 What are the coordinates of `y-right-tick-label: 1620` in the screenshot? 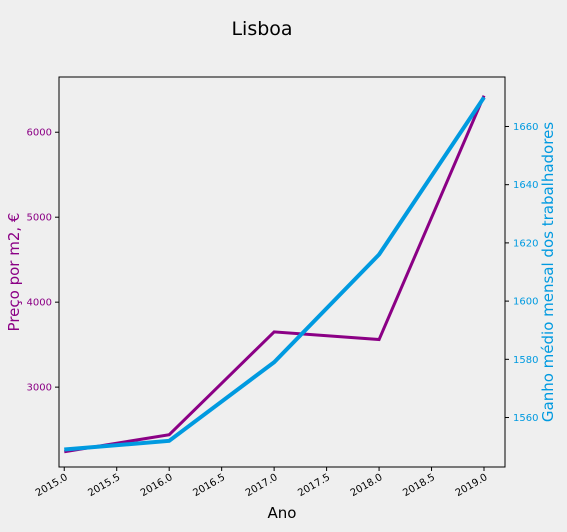 It's located at (525, 243).